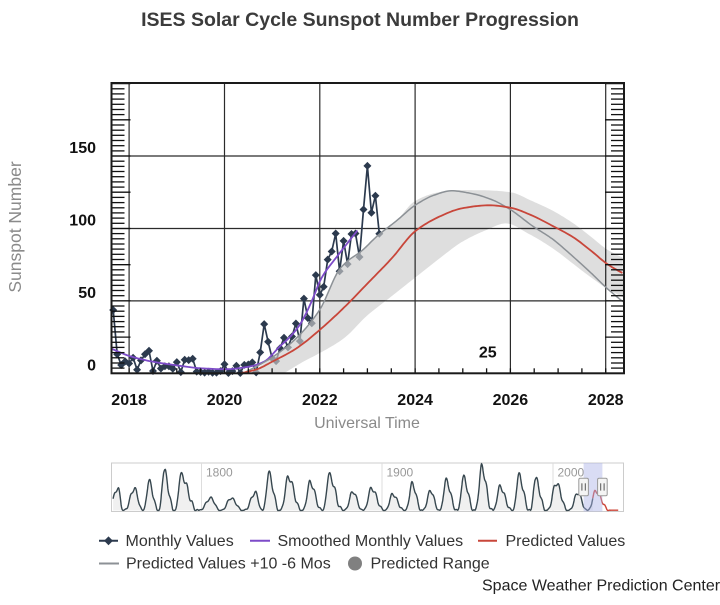 The width and height of the screenshot is (720, 605). What do you see at coordinates (415, 400) in the screenshot?
I see `svg-text: 2024` at bounding box center [415, 400].